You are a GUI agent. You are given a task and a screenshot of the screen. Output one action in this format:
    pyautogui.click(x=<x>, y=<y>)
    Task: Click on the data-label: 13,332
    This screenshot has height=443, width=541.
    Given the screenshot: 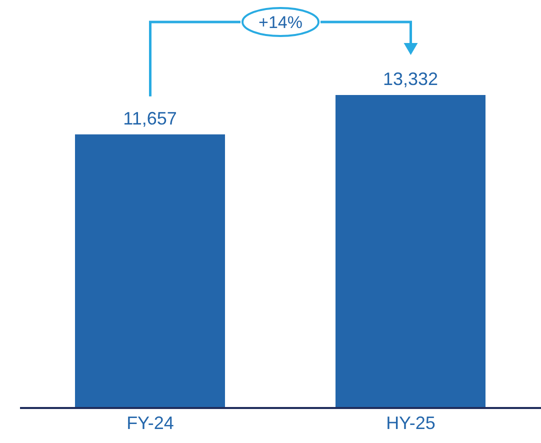 What is the action you would take?
    pyautogui.click(x=410, y=79)
    